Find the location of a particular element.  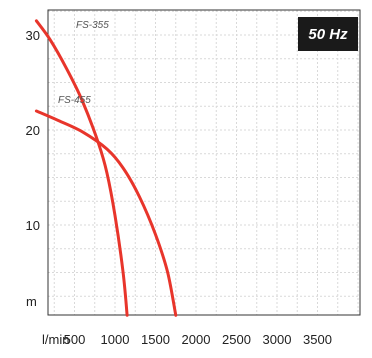

x-tick-label: 3000 is located at coordinates (277, 339).